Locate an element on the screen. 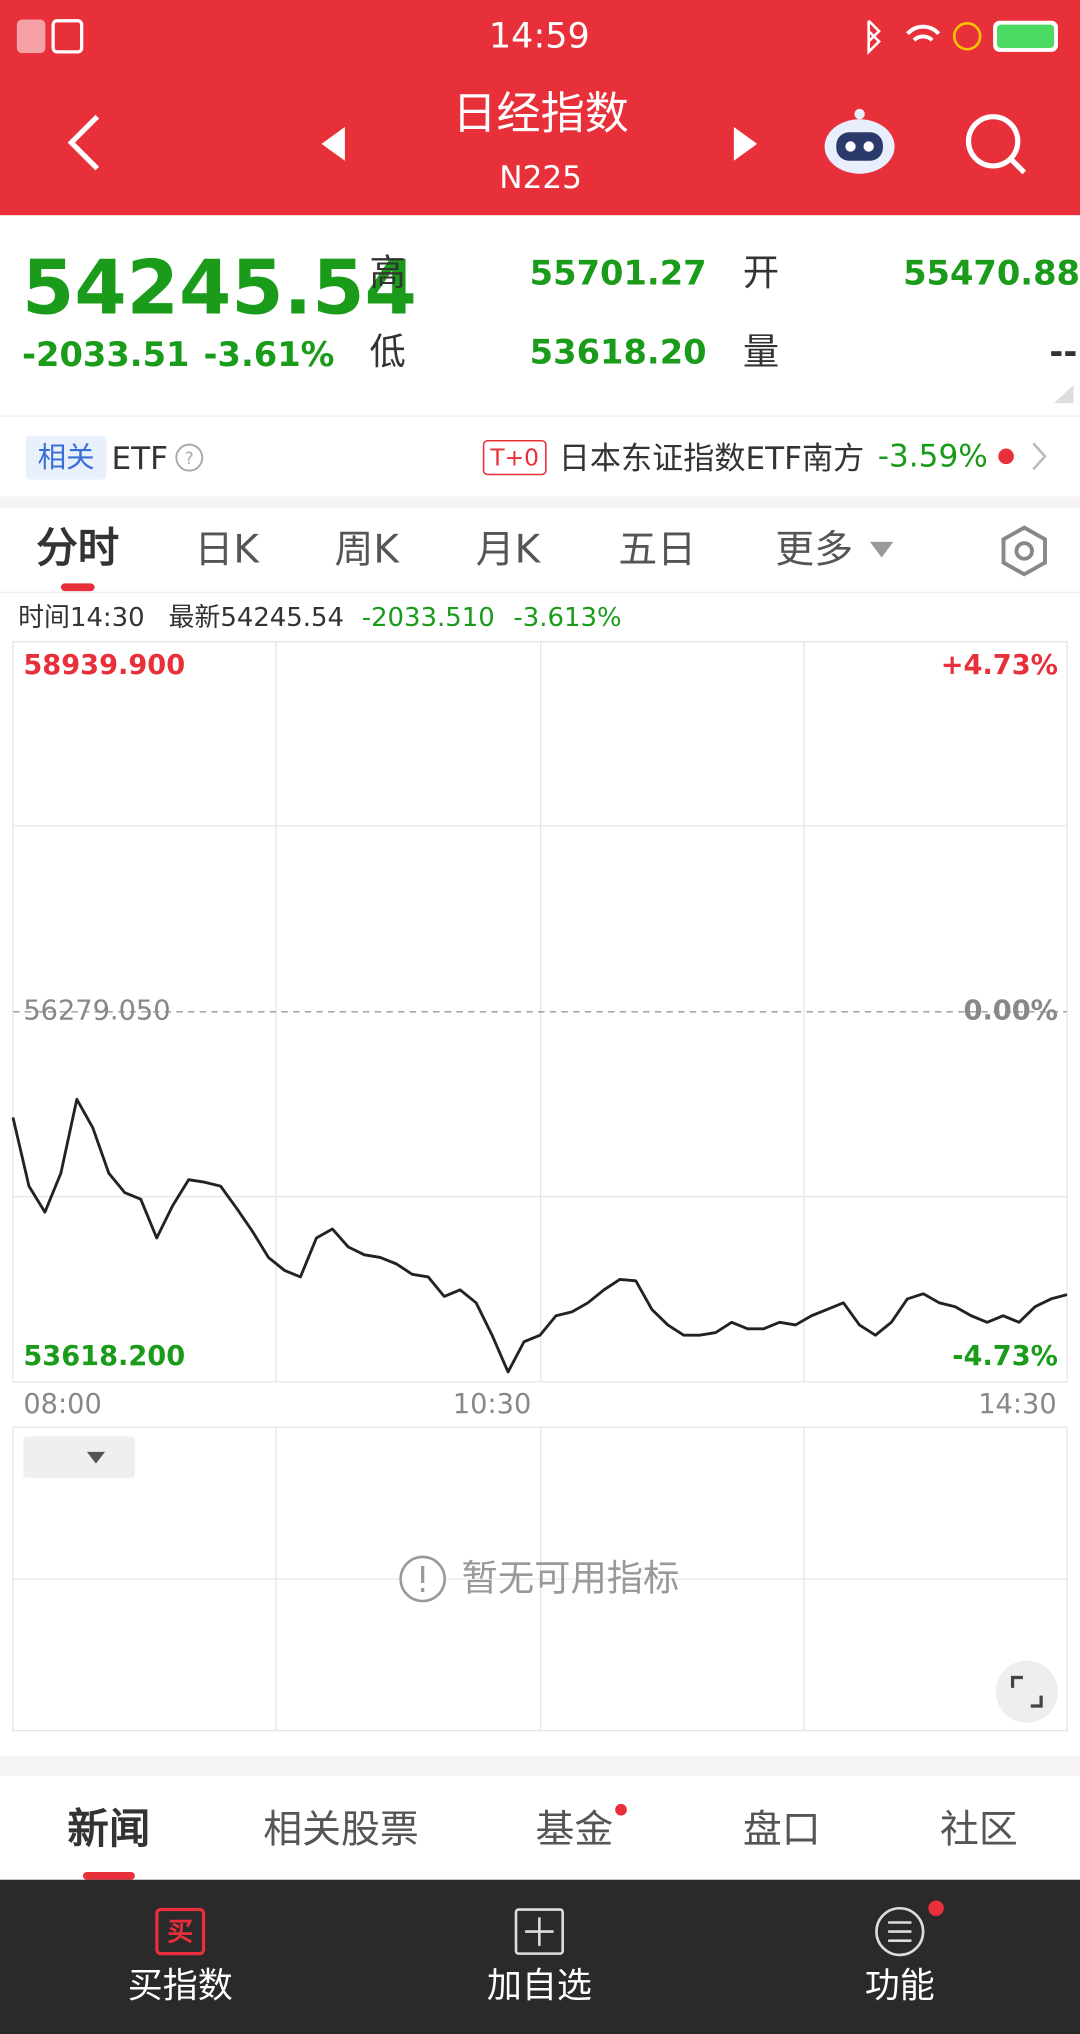 This screenshot has width=1080, height=2034. tag-bg is located at coordinates (66, 457).